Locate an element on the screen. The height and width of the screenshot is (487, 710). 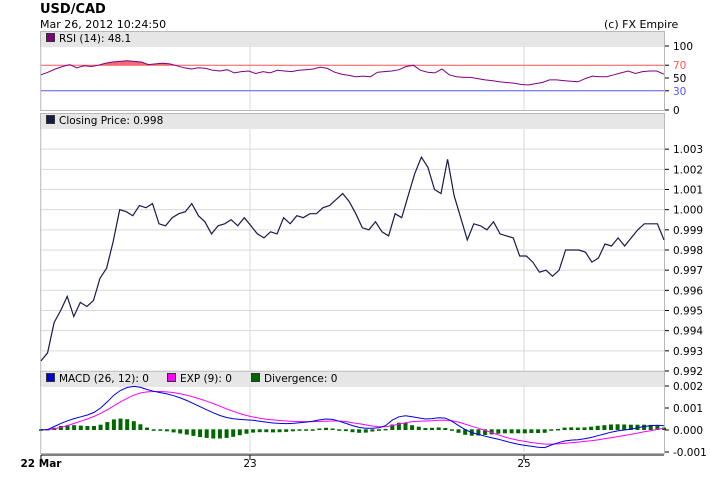
price-y-tick-label: 0.993 is located at coordinates (688, 352).